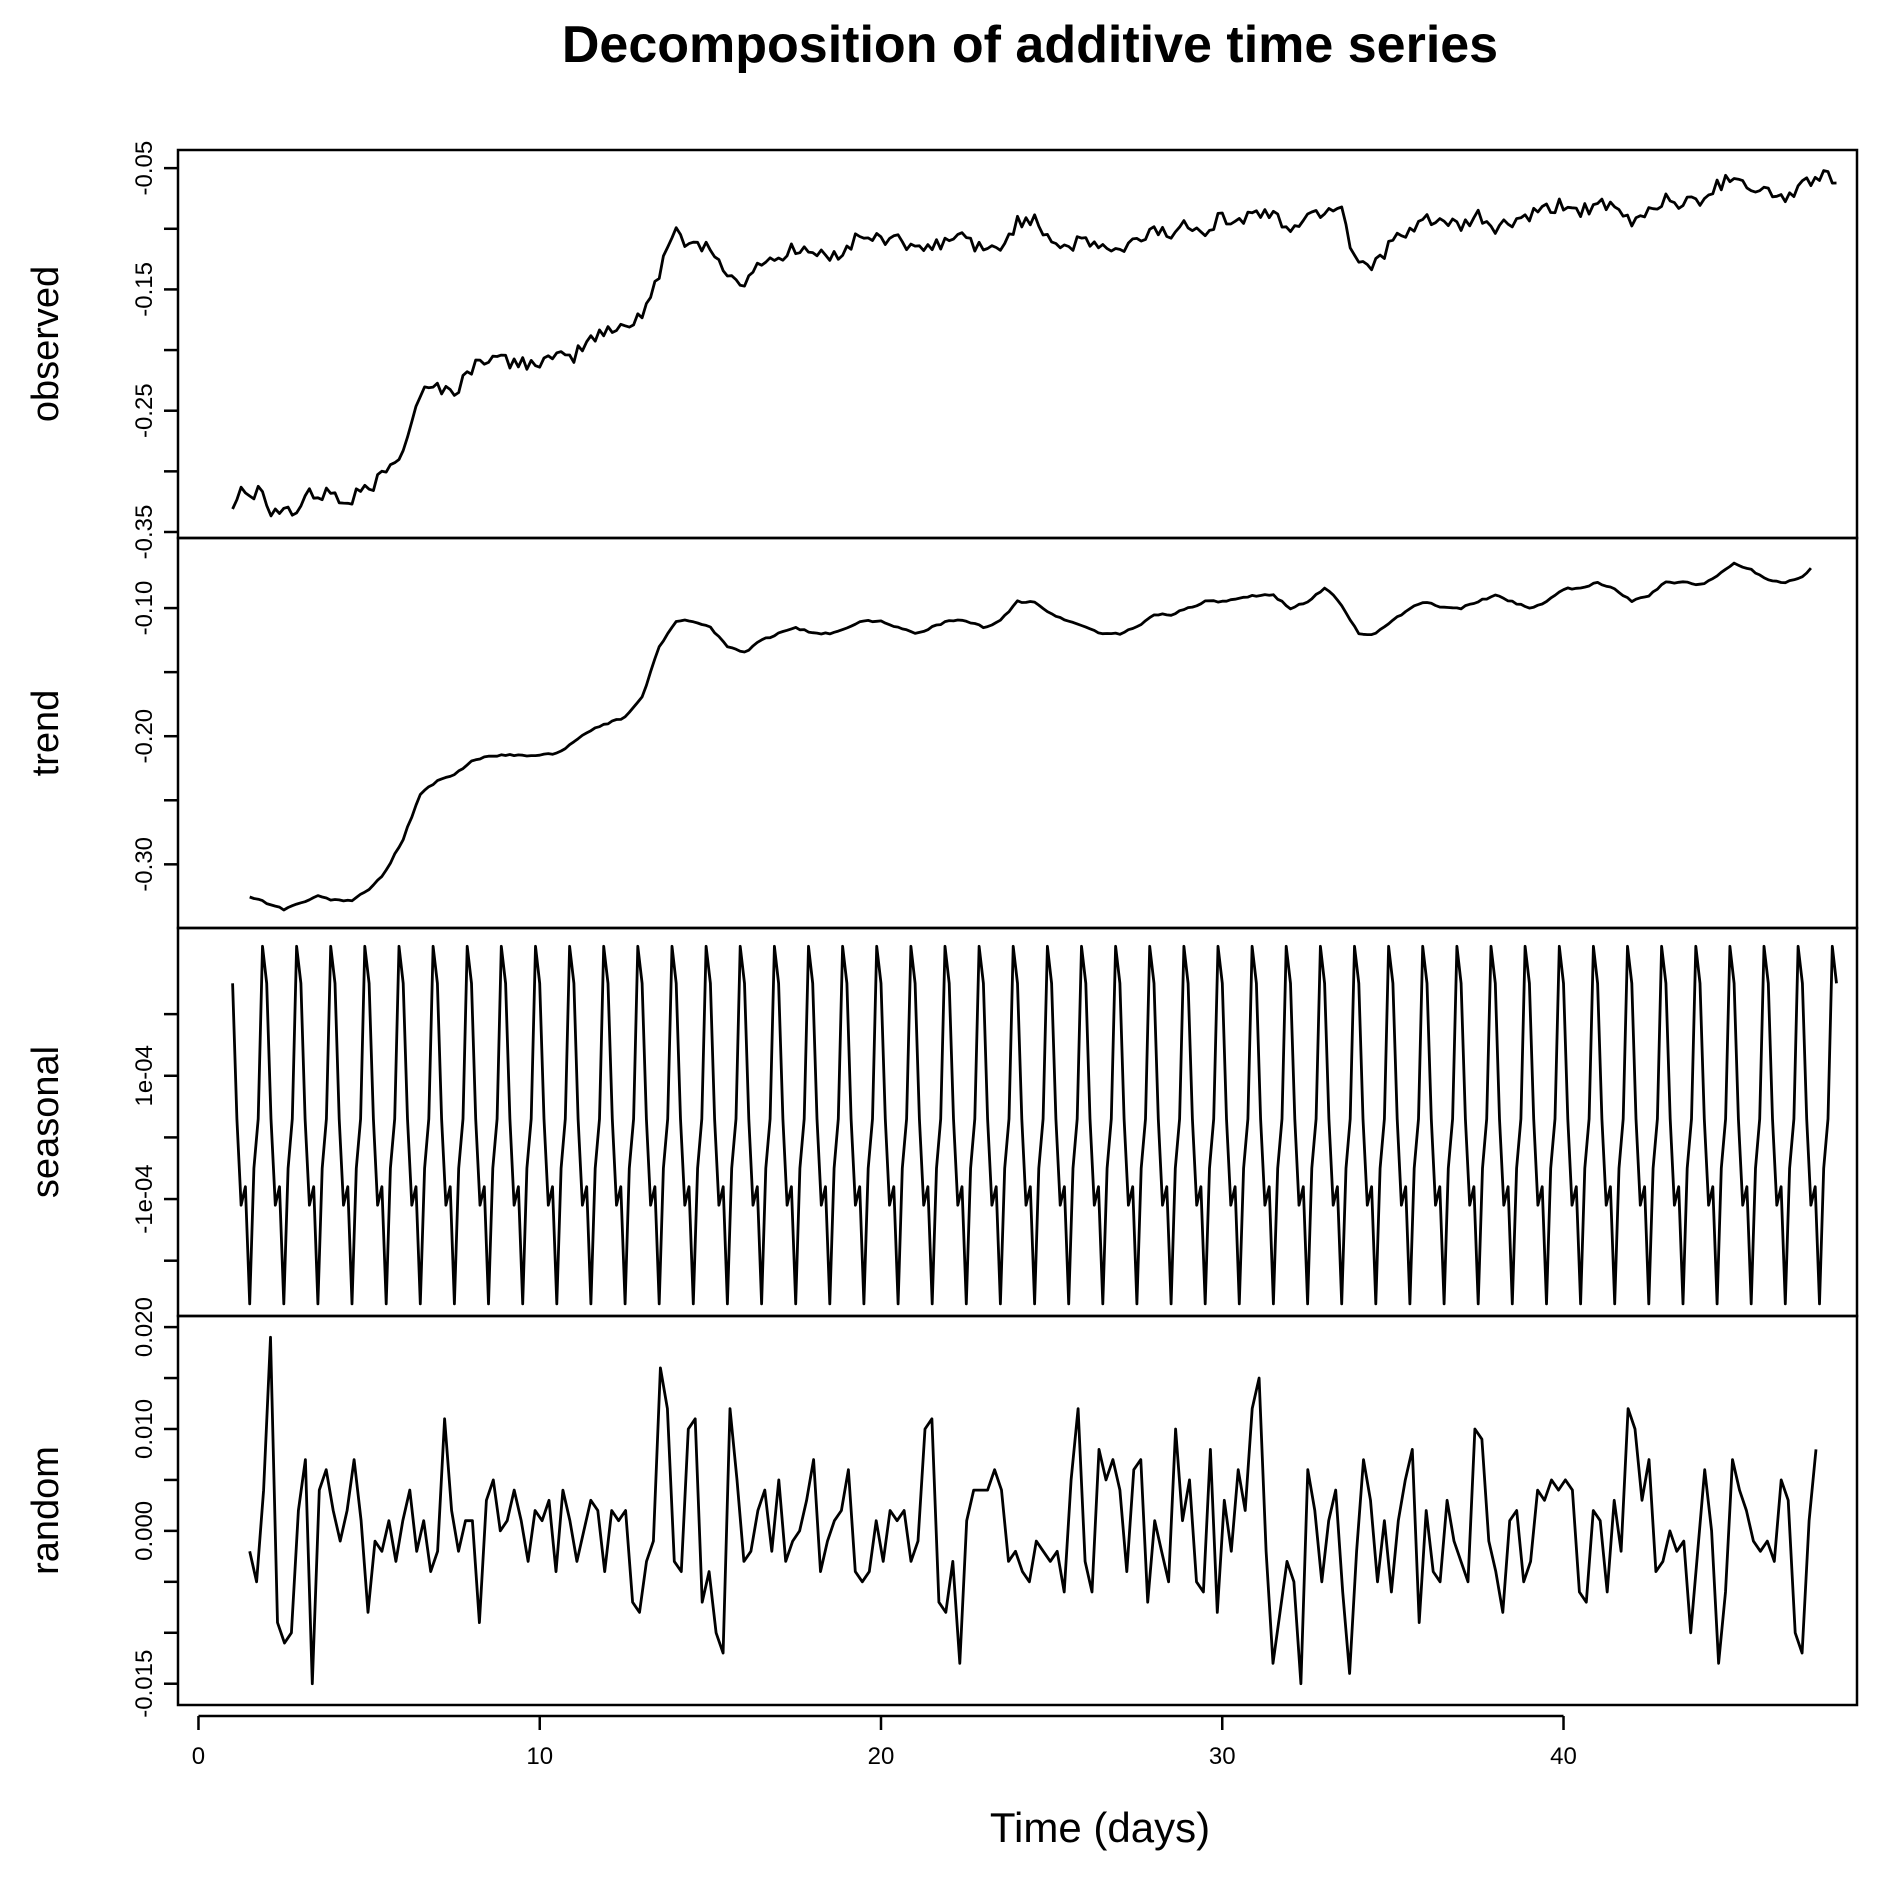  Describe the element at coordinates (1222, 1756) in the screenshot. I see `x-tick-label: 30` at that location.